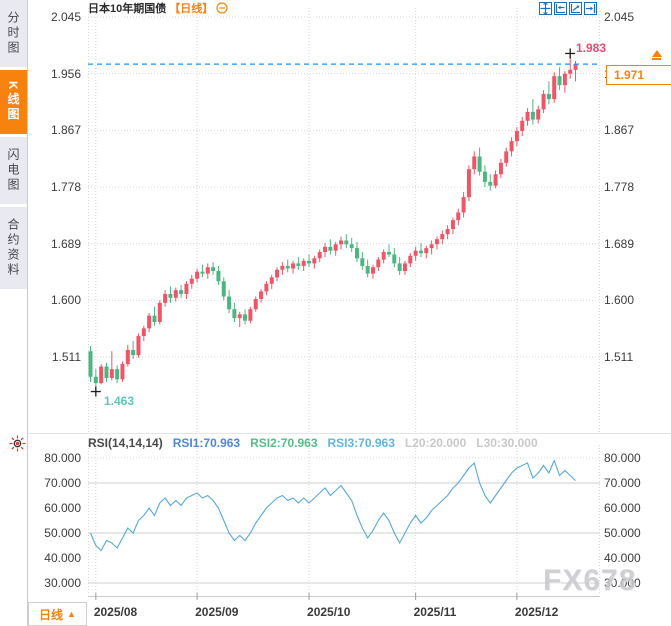 Image resolution: width=671 pixels, height=626 pixels. Describe the element at coordinates (590, 580) in the screenshot. I see `watermark: FX678` at that location.